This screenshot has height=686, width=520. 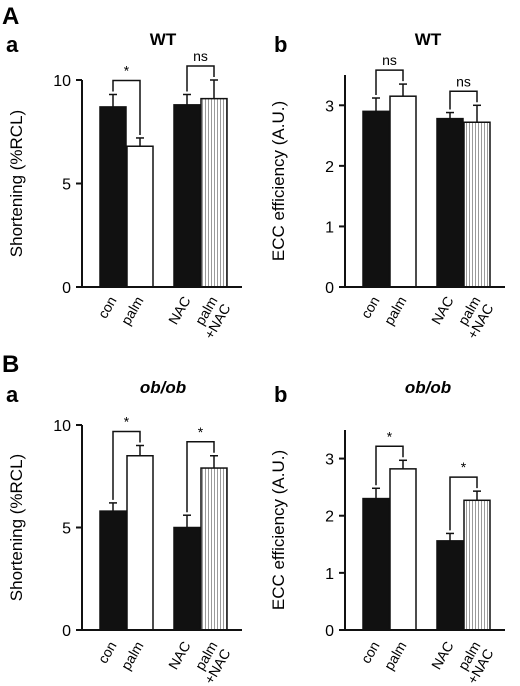 What do you see at coordinates (10, 16) in the screenshot?
I see `section-label-a: A` at bounding box center [10, 16].